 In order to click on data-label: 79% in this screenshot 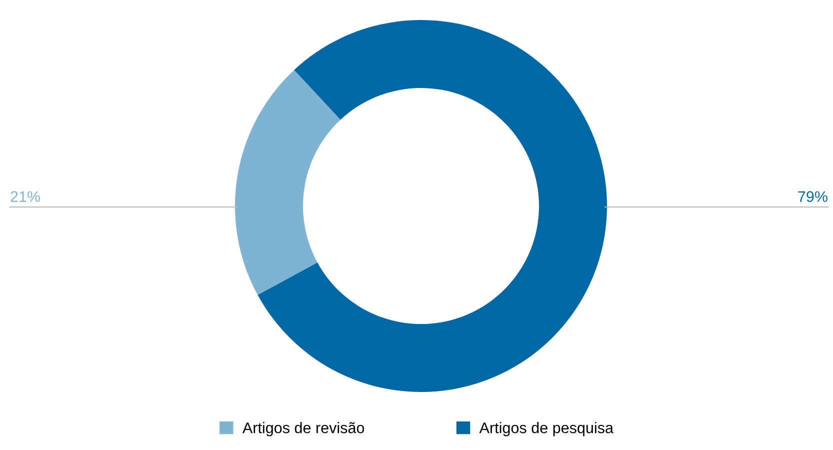, I will do `click(813, 196)`.